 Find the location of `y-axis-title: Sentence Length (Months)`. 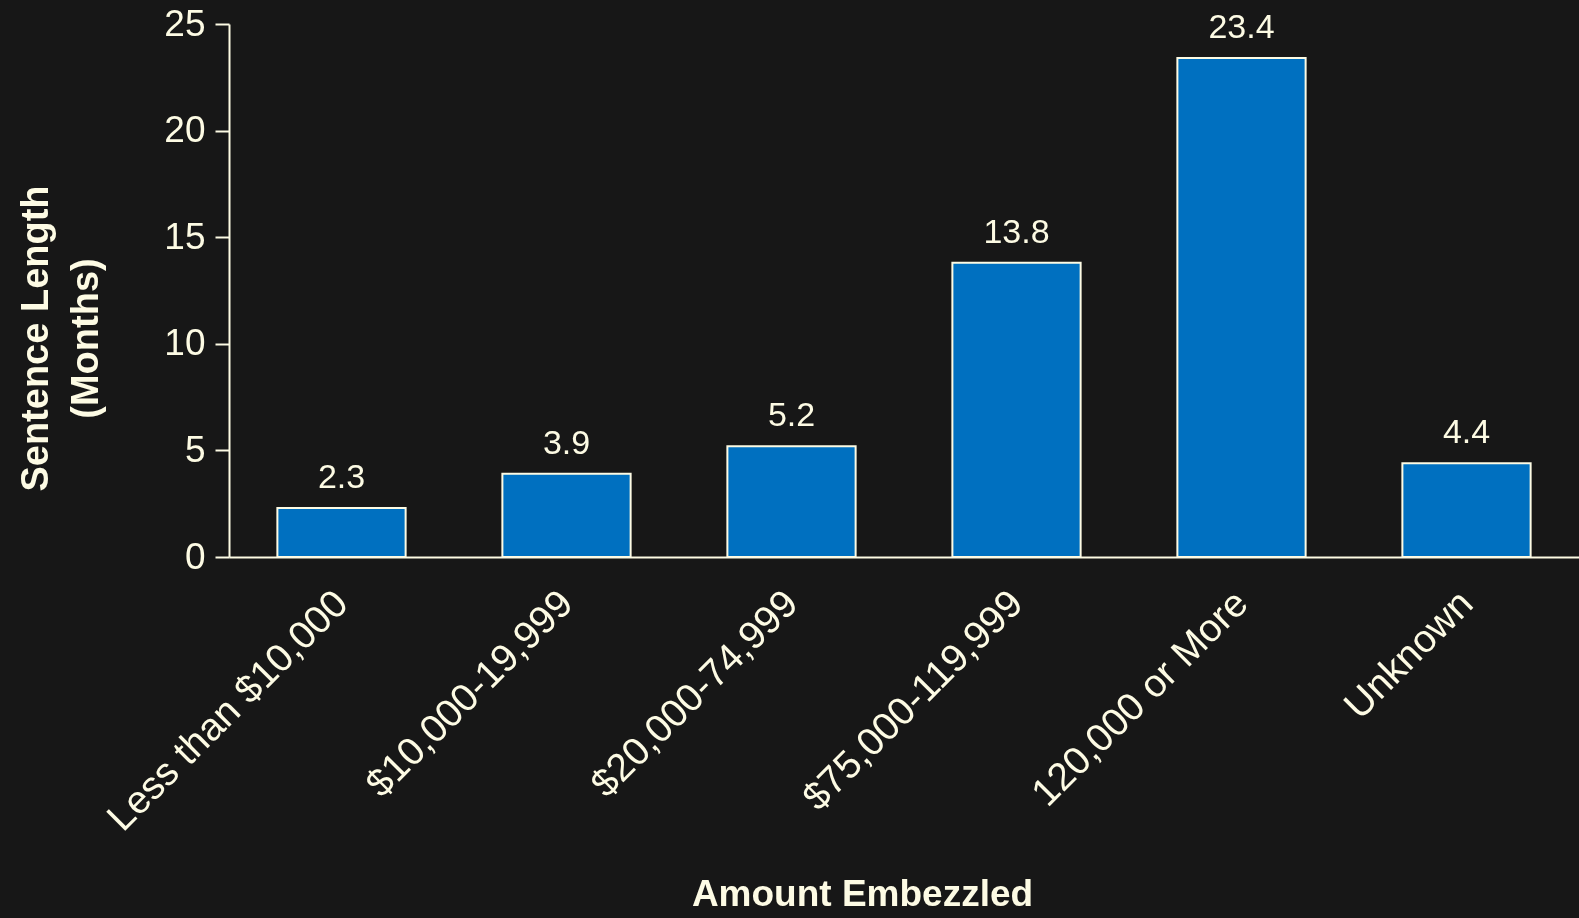

y-axis-title: Sentence Length (Months) is located at coordinates (60, 338).